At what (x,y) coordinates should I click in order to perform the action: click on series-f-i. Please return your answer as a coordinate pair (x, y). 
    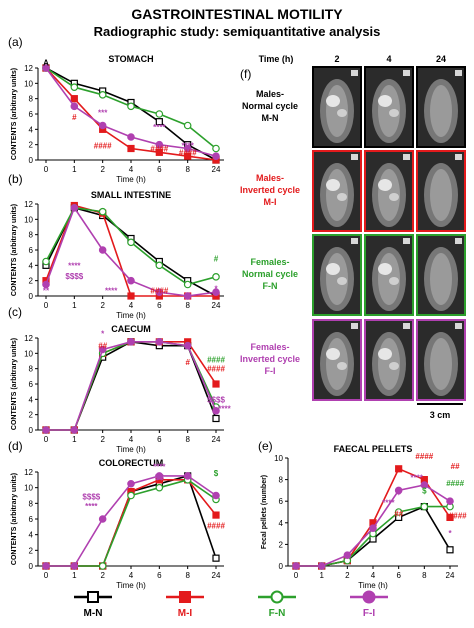
    Looking at the image, I should click on (131, 112).